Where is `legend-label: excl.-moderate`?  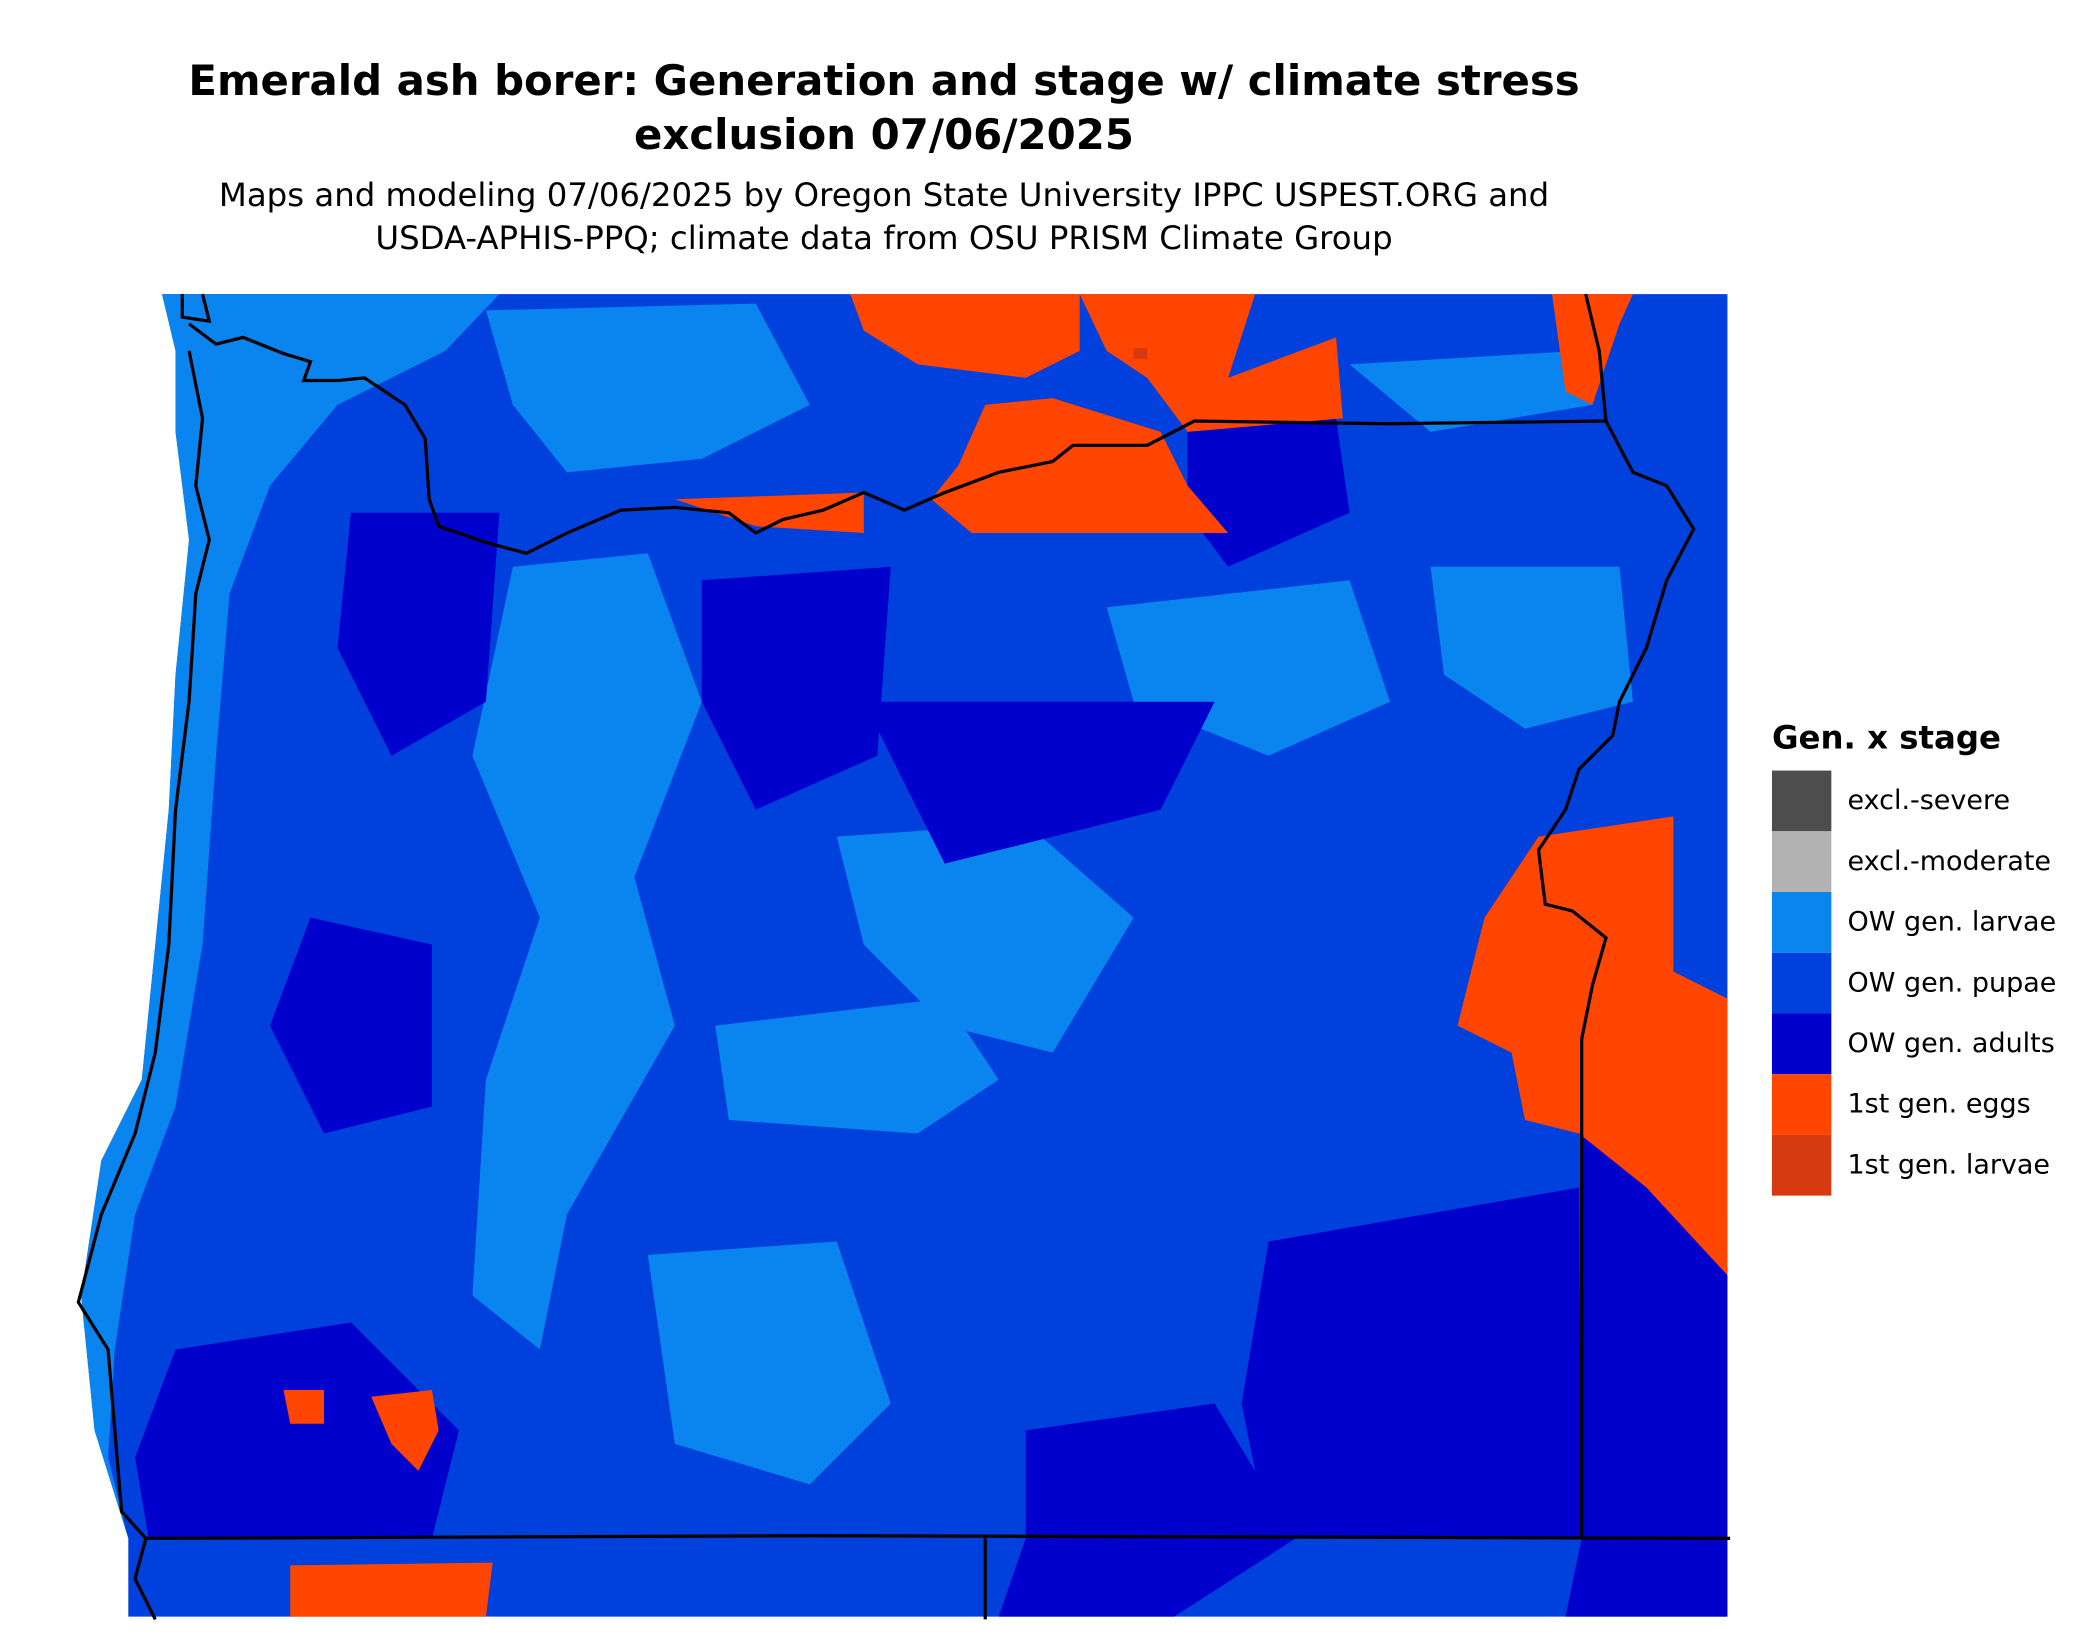
legend-label: excl.-moderate is located at coordinates (1949, 861).